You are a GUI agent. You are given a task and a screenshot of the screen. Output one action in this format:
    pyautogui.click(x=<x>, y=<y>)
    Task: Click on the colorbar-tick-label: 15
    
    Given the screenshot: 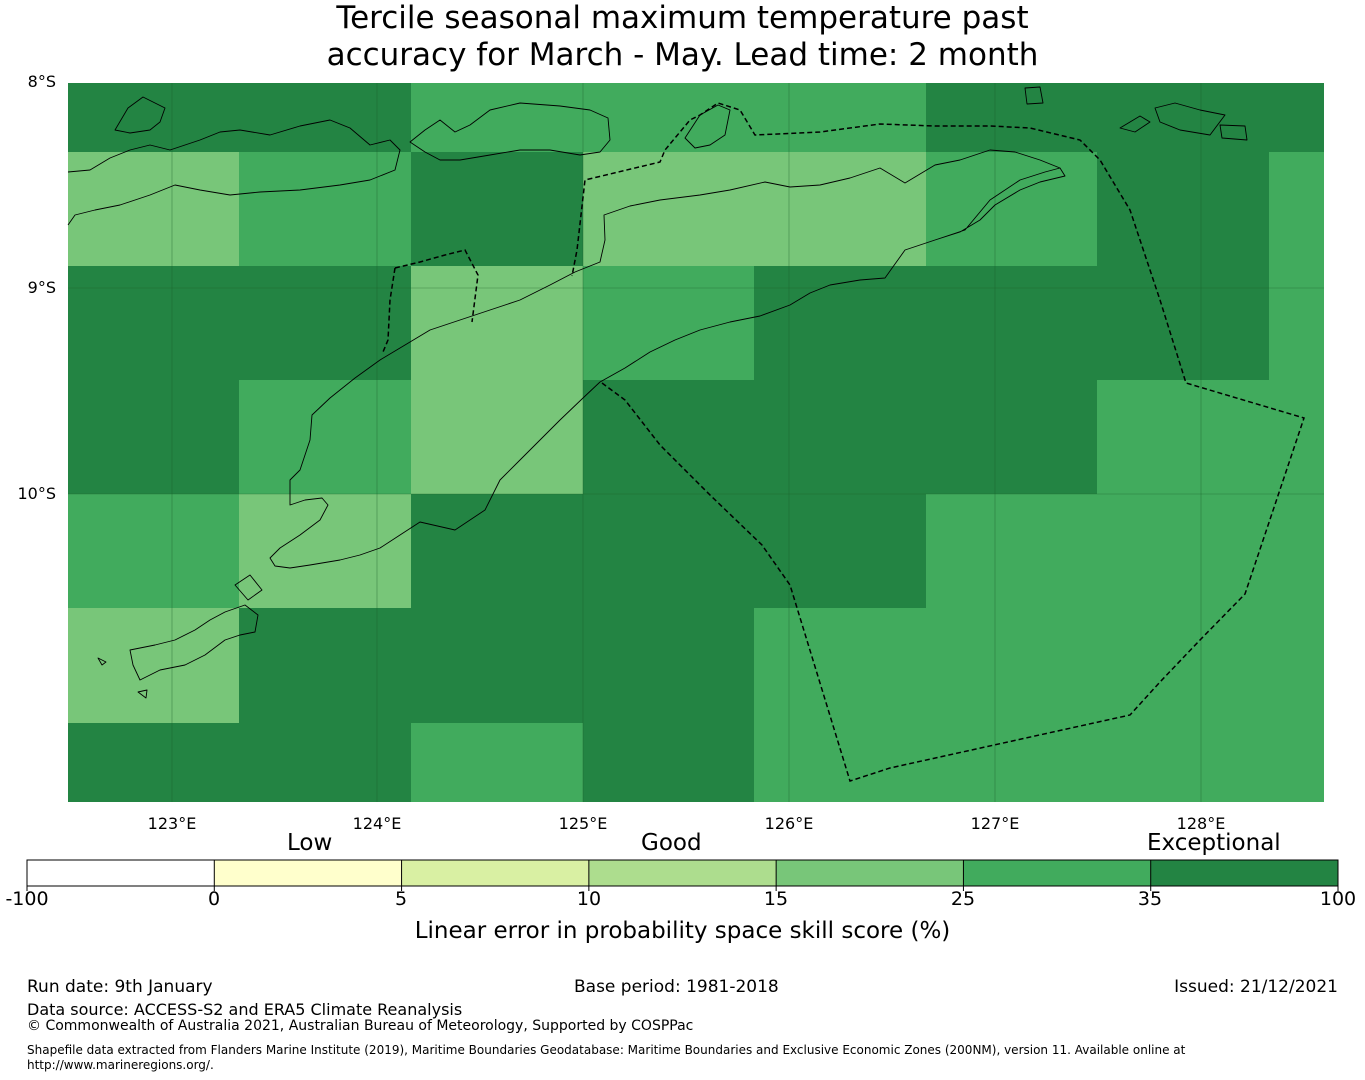 What is the action you would take?
    pyautogui.click(x=776, y=899)
    